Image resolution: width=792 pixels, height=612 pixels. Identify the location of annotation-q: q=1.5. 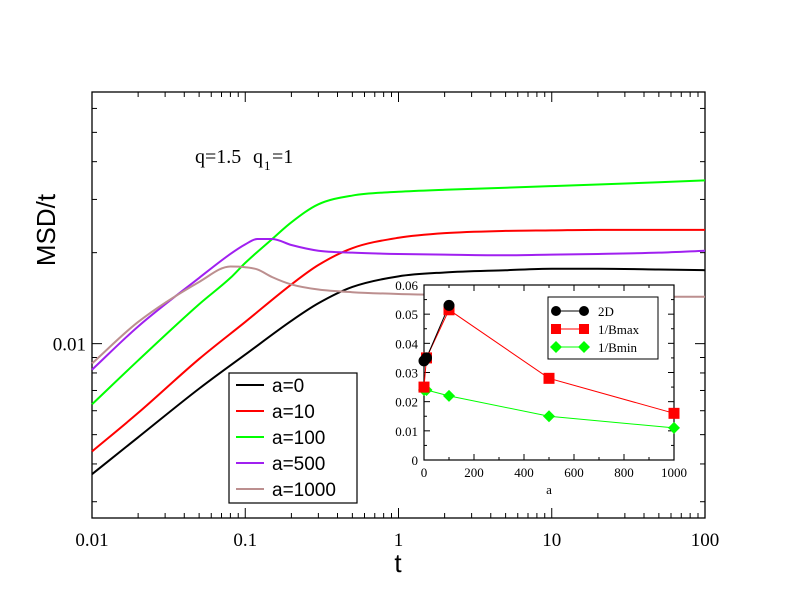
(218, 157).